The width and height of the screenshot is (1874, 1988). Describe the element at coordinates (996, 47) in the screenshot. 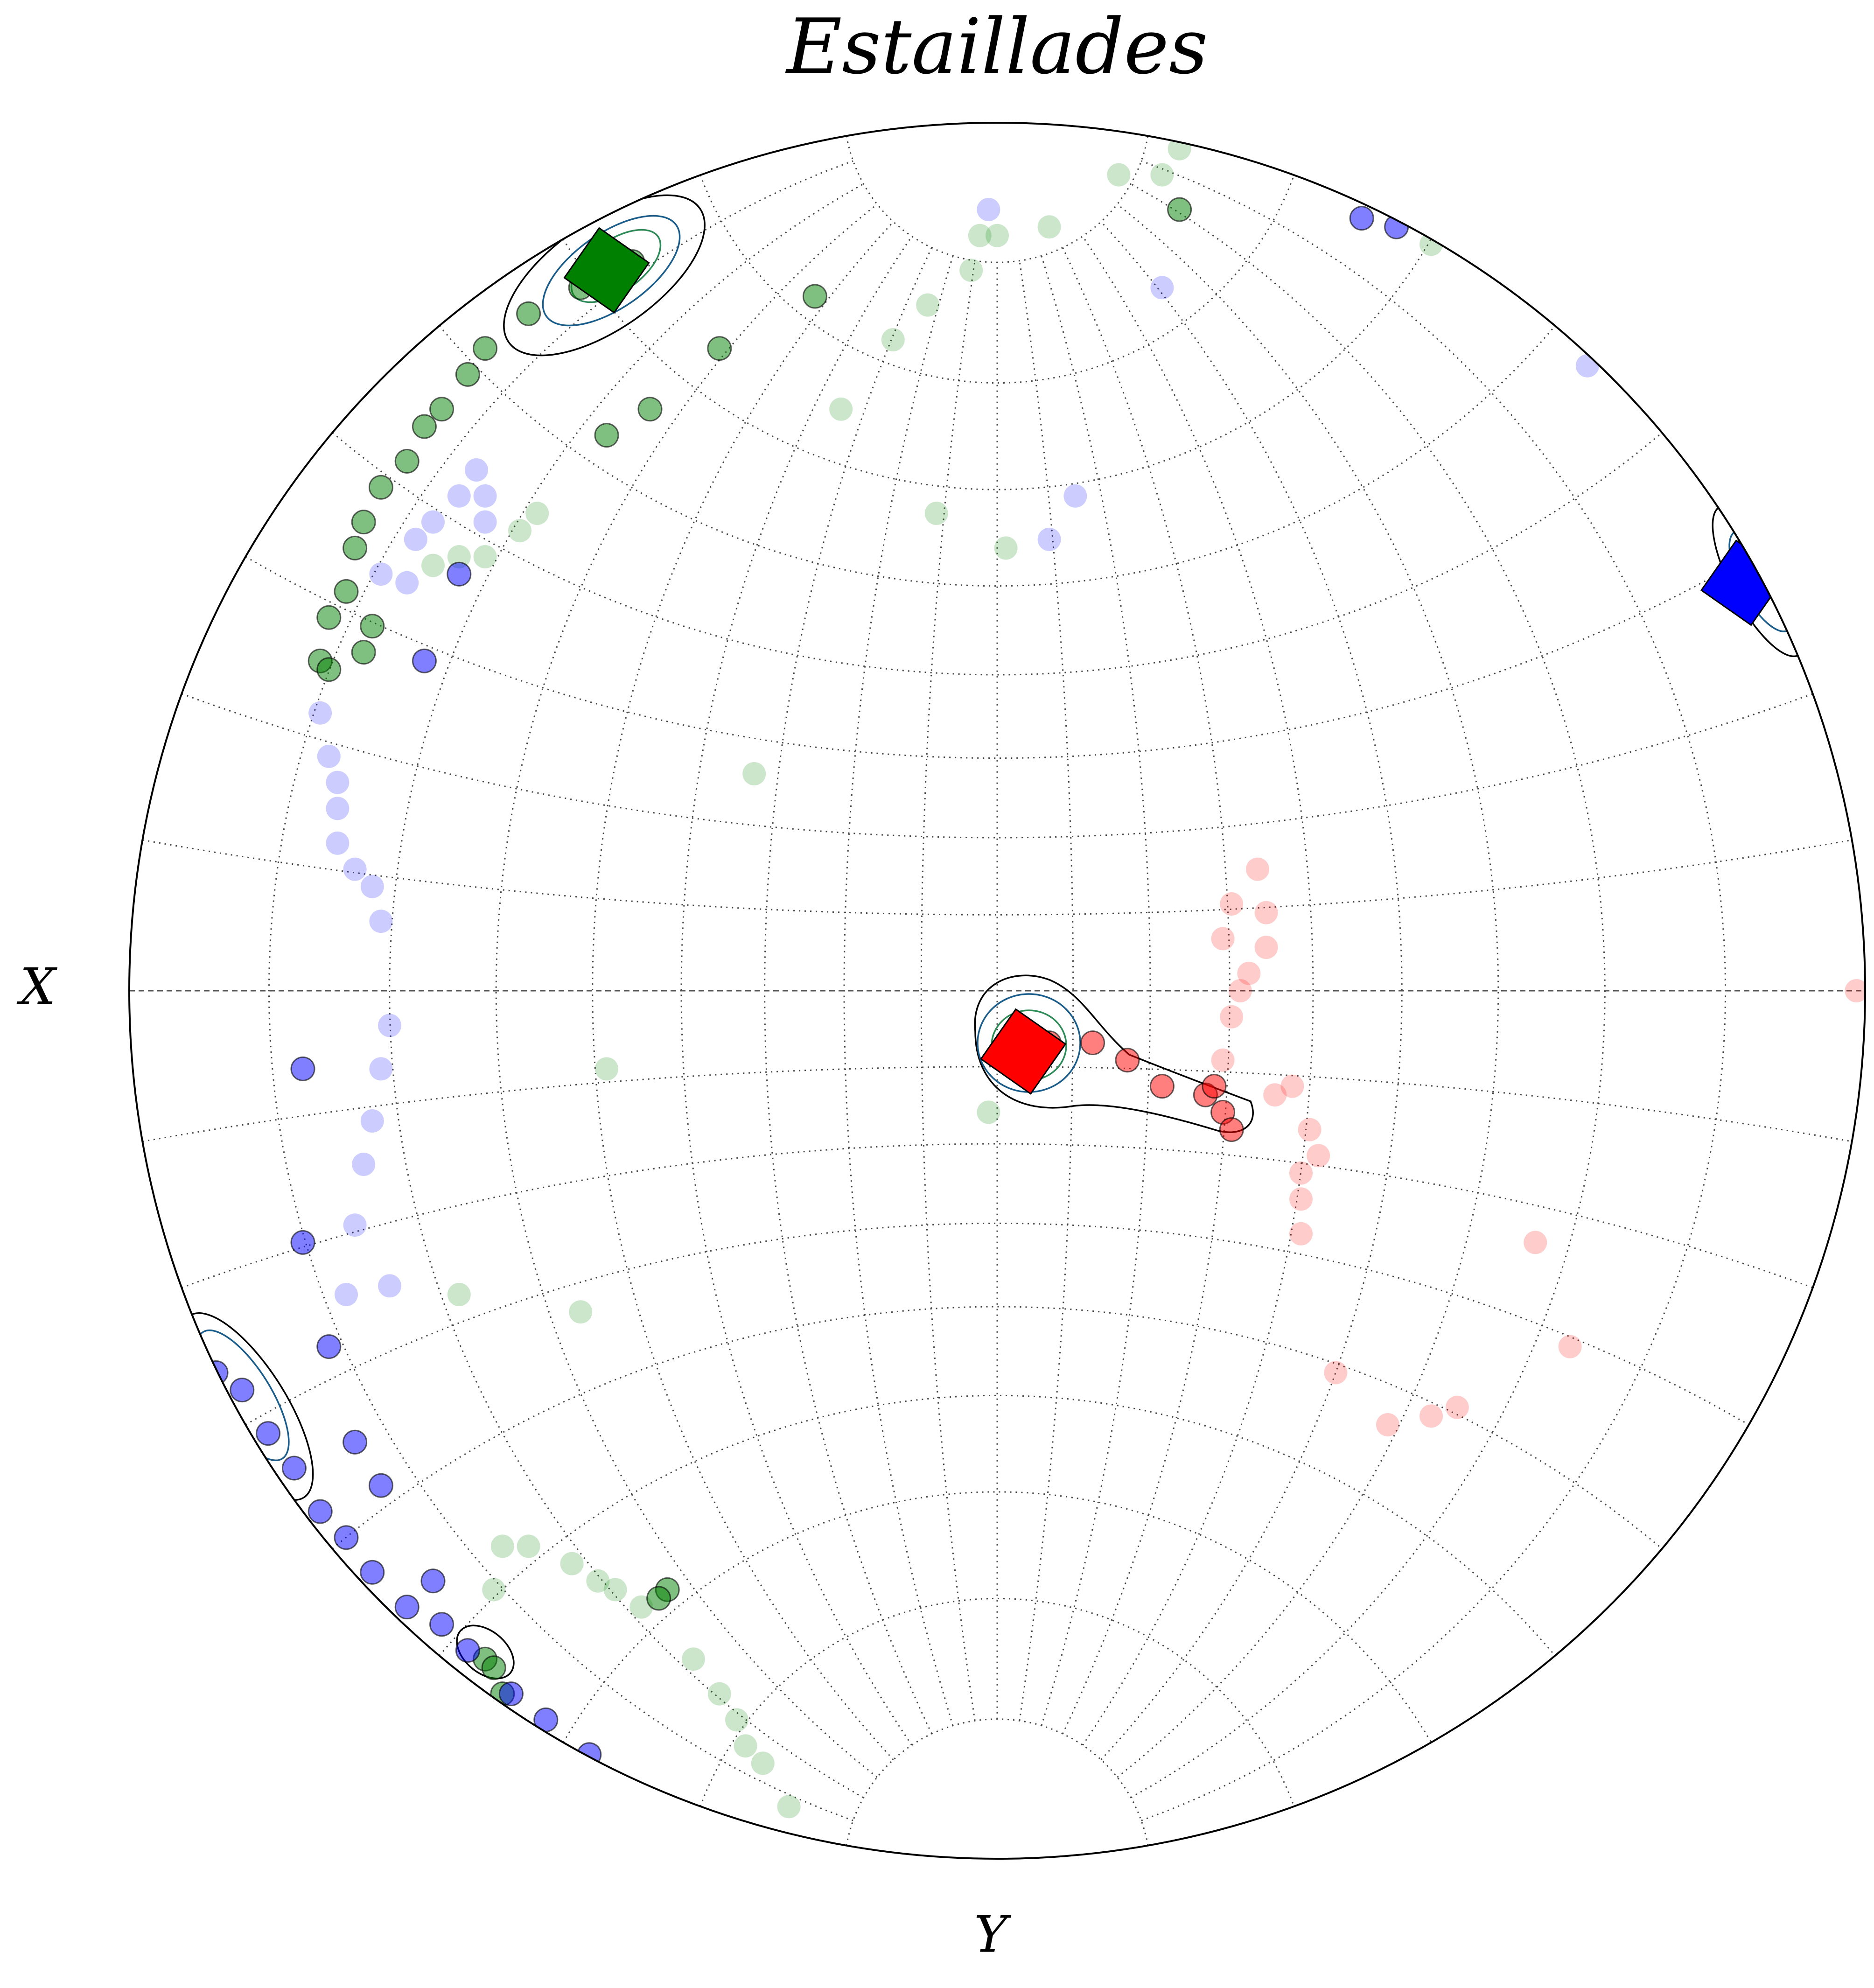

I see `chart-title: Estaillades` at that location.